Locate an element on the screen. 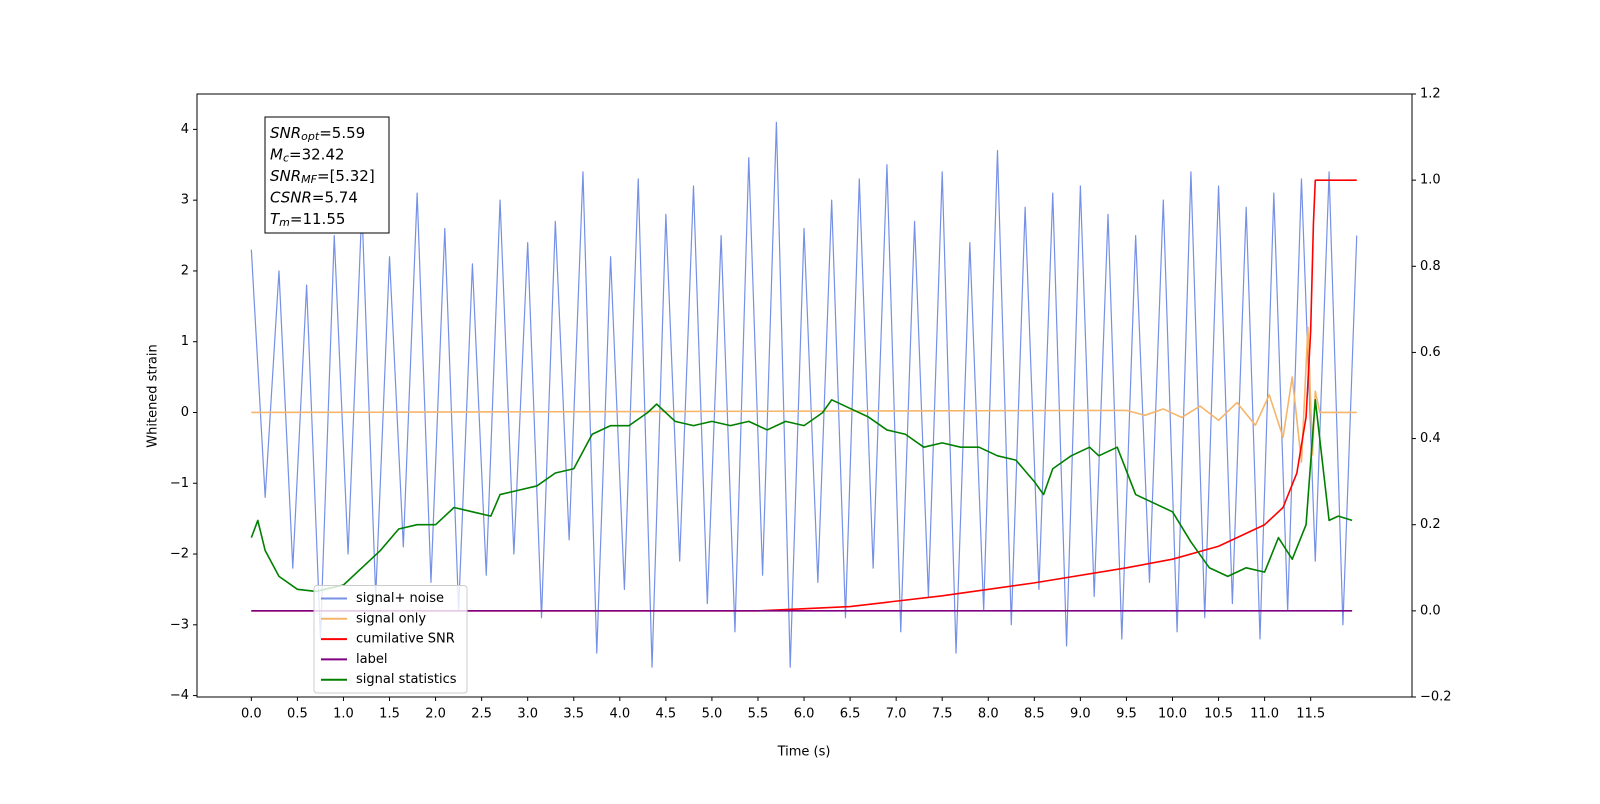  y-tick-label: −2 is located at coordinates (179, 554).